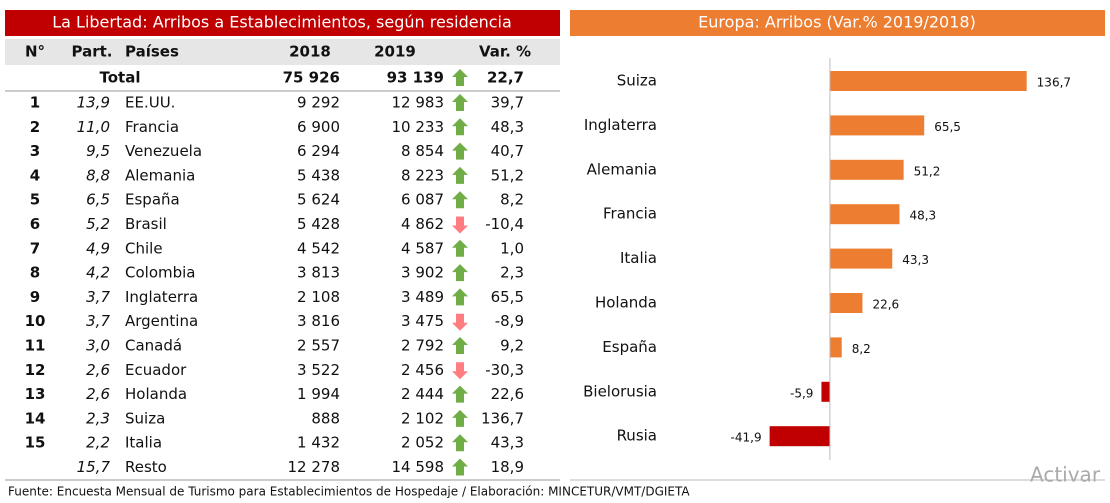  Describe the element at coordinates (93, 103) in the screenshot. I see `table-cell: 13,9` at that location.